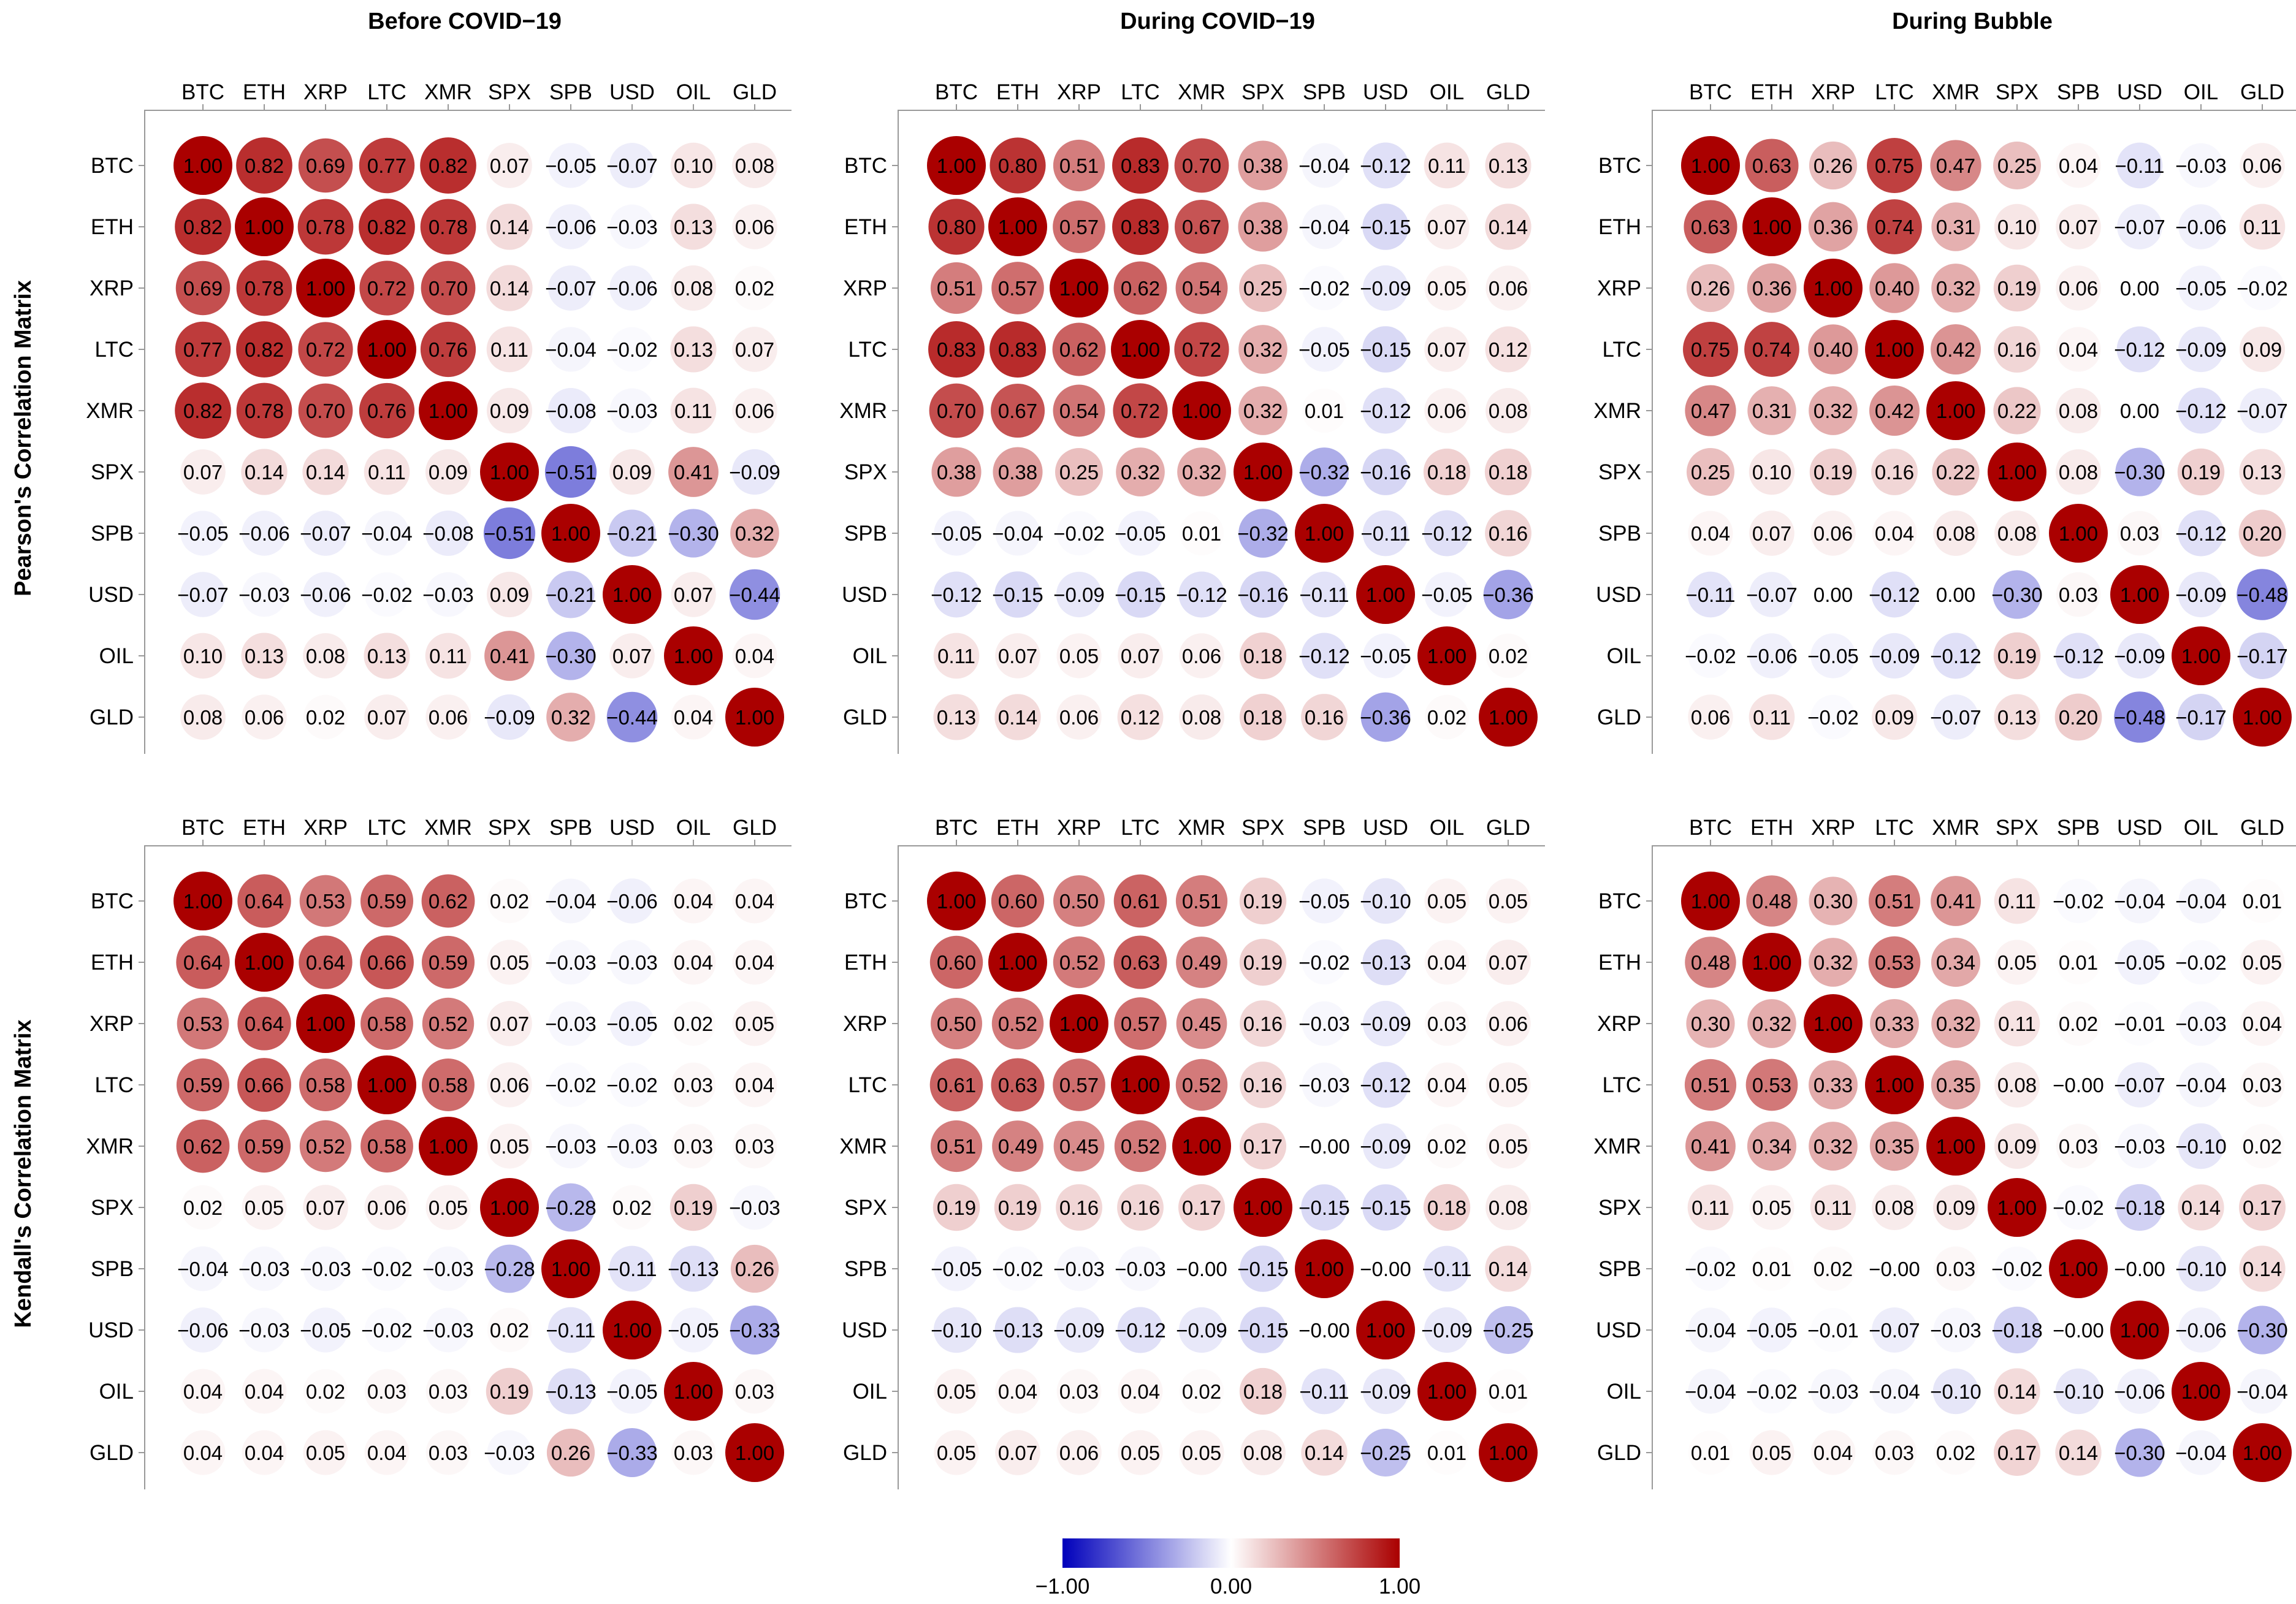  Describe the element at coordinates (2017, 227) in the screenshot. I see `cell-value-label: 0.10` at that location.